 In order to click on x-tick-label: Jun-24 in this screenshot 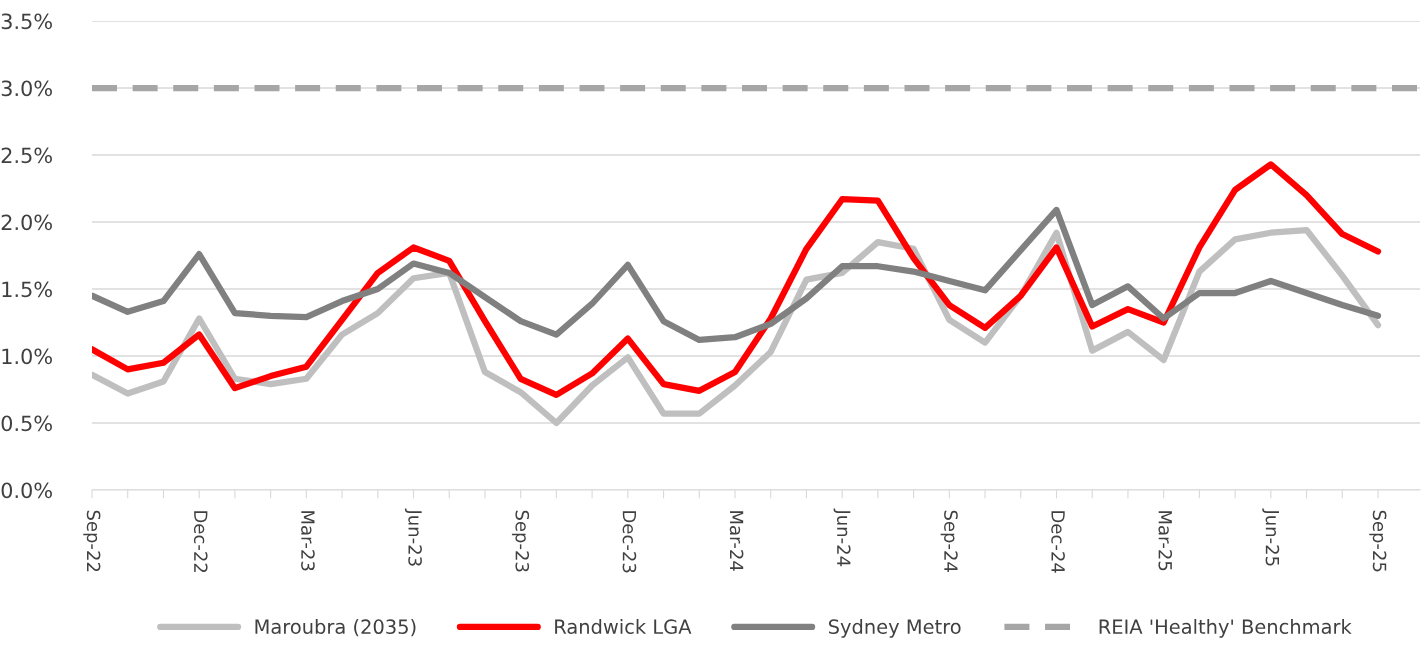, I will do `click(842, 537)`.